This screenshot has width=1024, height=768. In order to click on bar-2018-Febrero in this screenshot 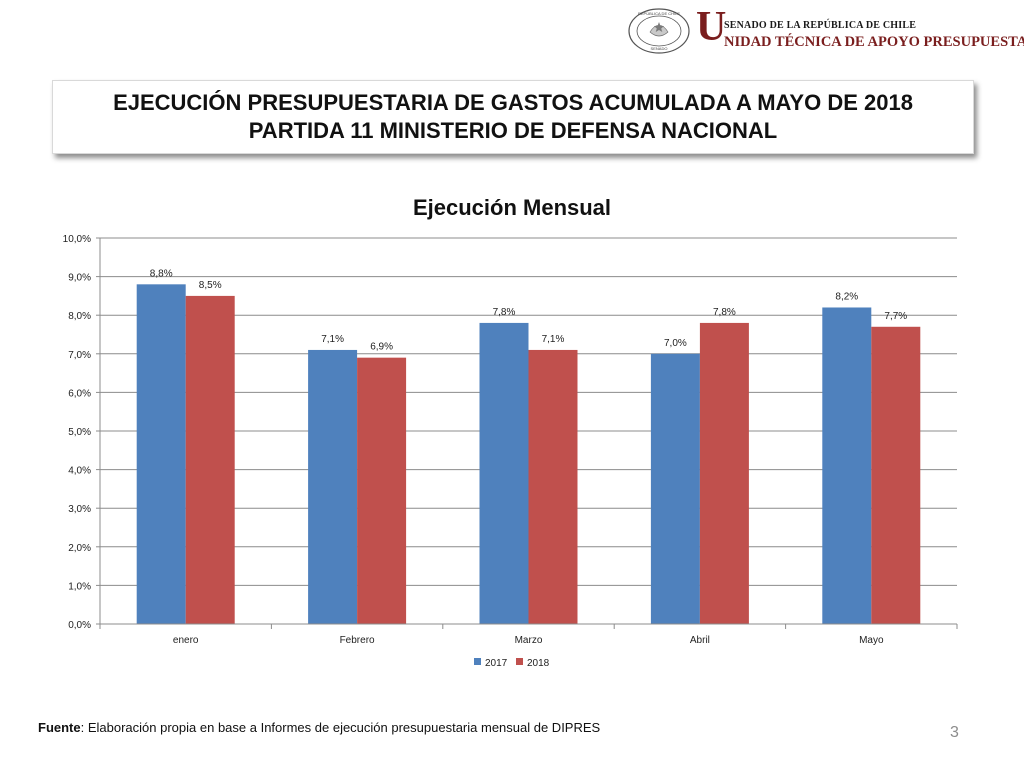, I will do `click(382, 490)`.